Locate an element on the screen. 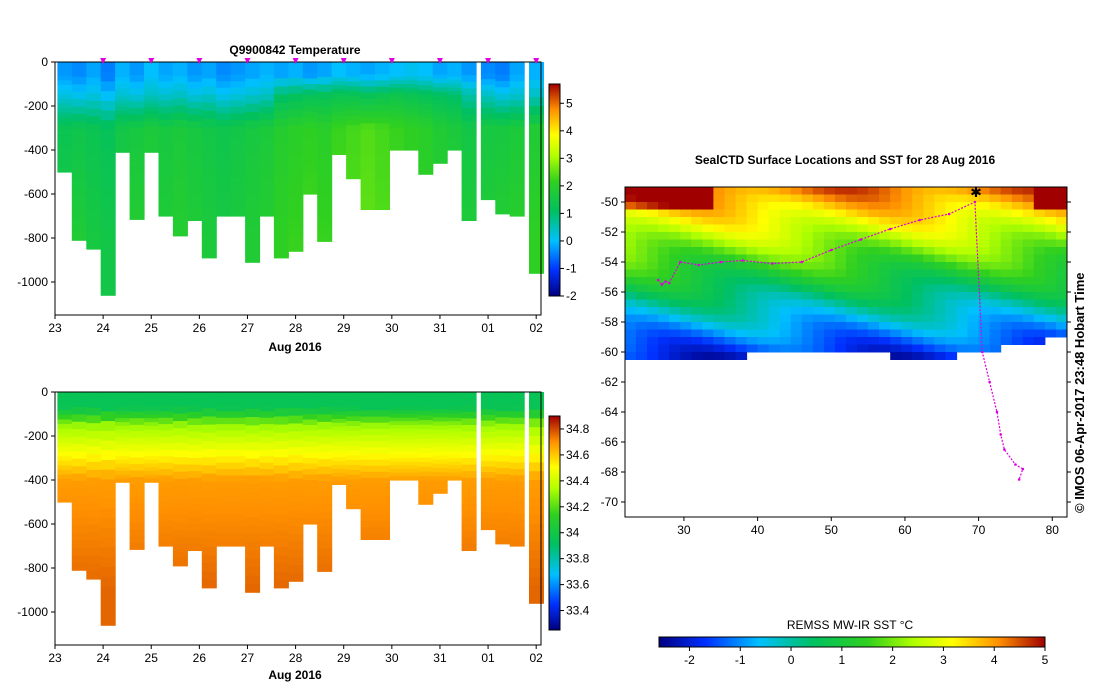 The height and width of the screenshot is (700, 1099). colorbar-tick-label: 33.6 is located at coordinates (578, 585).